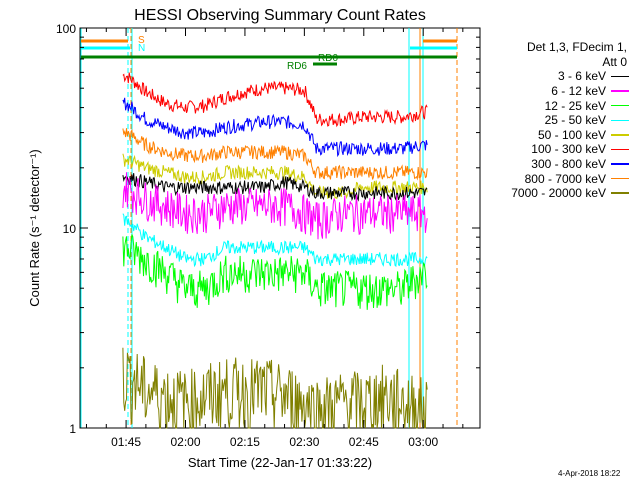 The width and height of the screenshot is (640, 480). I want to click on legend-label: 50 - 100 keV, so click(571, 134).